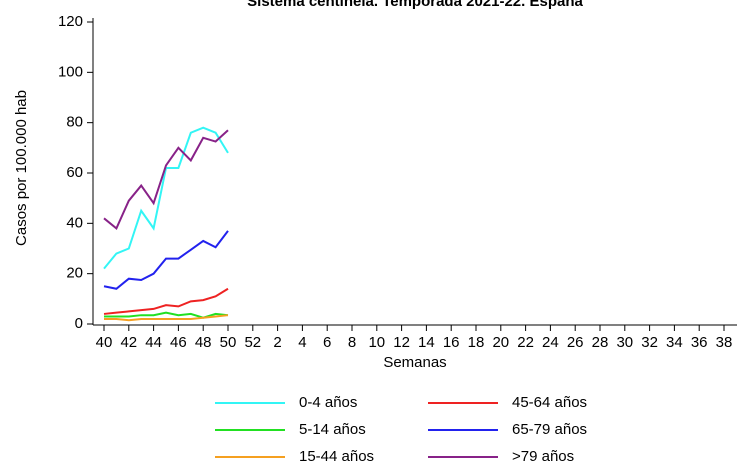 Image resolution: width=737 pixels, height=466 pixels. I want to click on y-tick-label: 100, so click(70, 71).